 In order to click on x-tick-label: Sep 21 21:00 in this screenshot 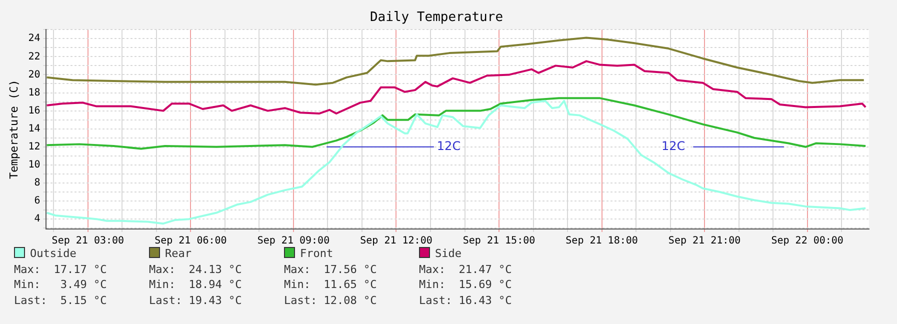, I will do `click(704, 241)`.